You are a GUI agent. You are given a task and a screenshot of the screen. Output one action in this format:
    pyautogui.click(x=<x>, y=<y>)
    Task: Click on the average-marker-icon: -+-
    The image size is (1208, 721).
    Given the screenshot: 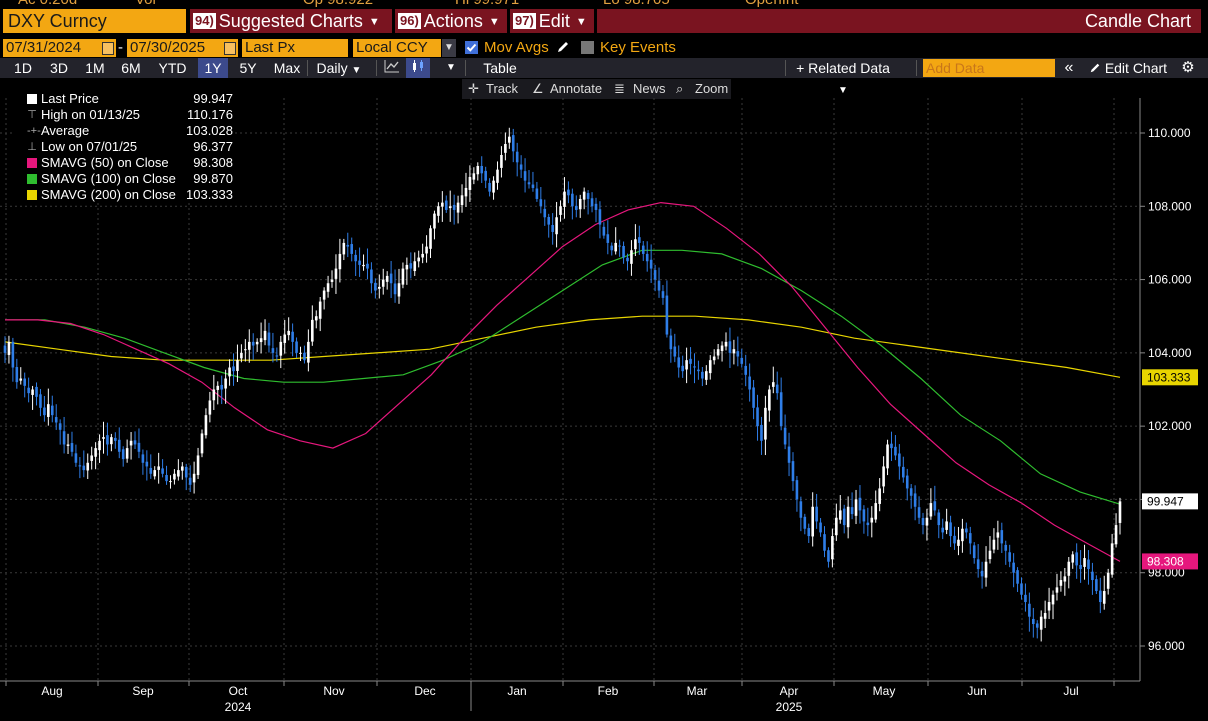 What is the action you would take?
    pyautogui.click(x=34, y=131)
    